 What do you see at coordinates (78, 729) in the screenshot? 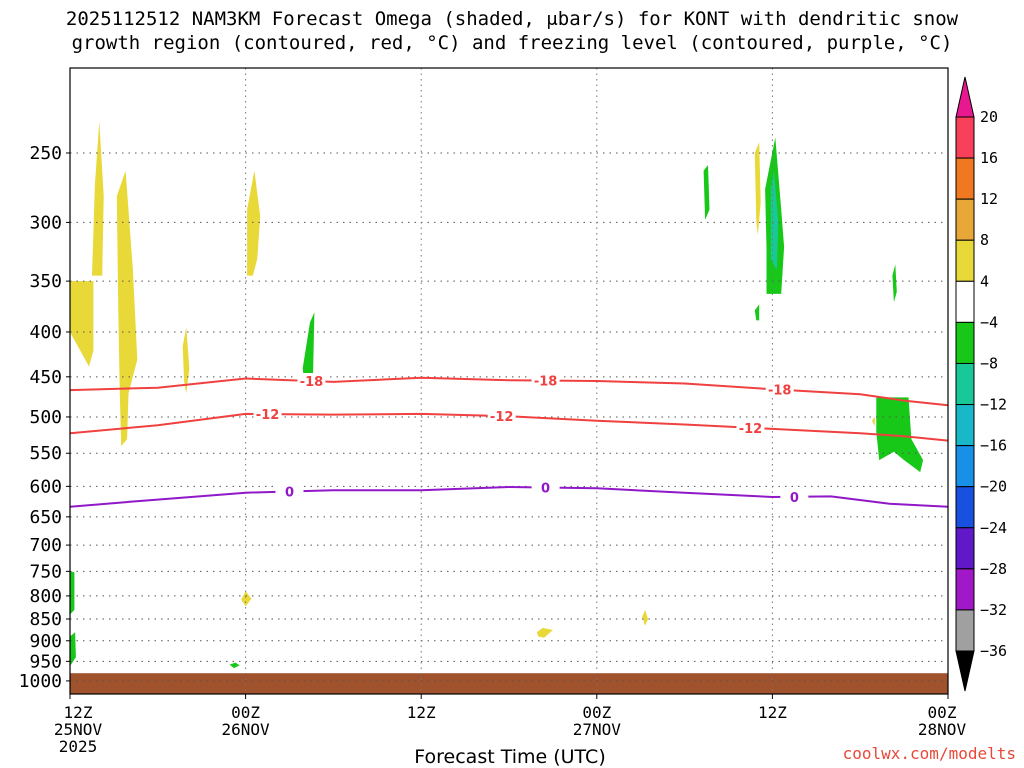
I see `x-tick-label: 25NOV` at bounding box center [78, 729].